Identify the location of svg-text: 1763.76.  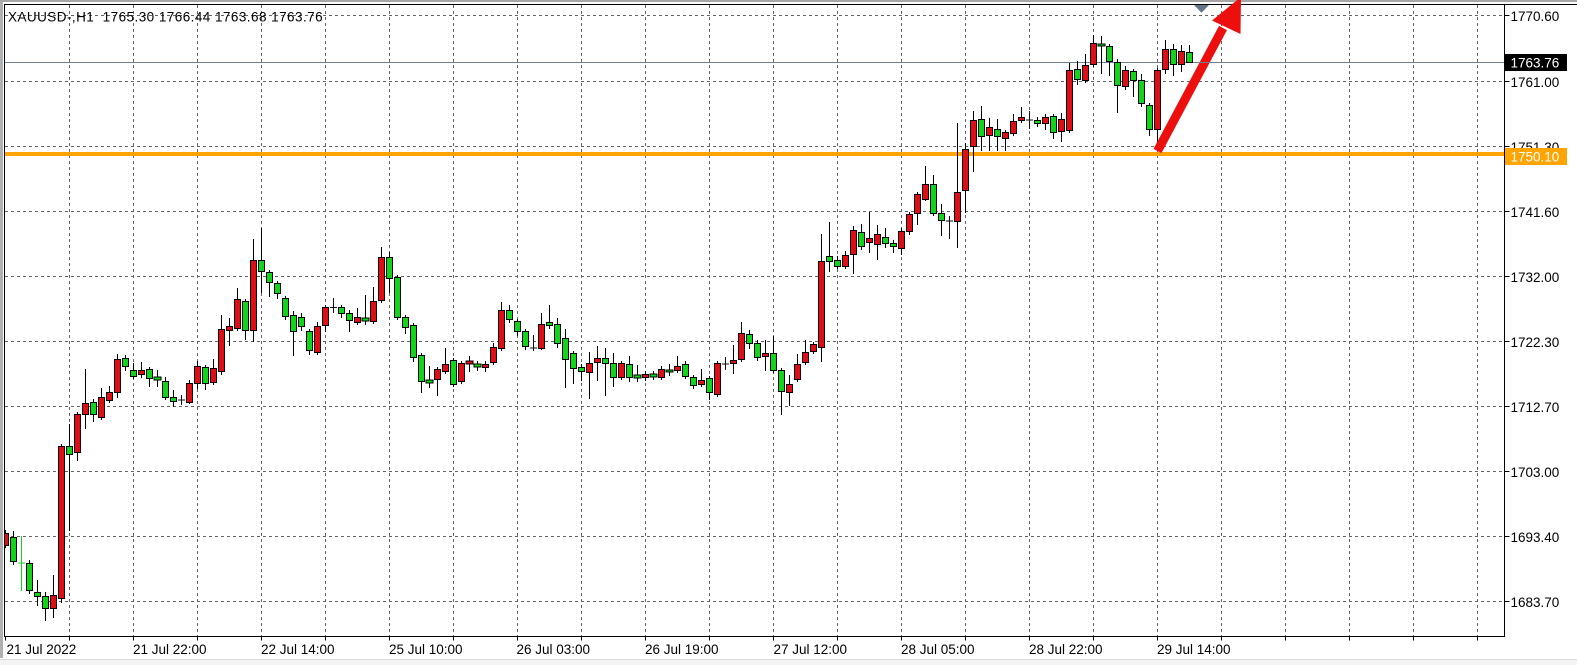
(1535, 63).